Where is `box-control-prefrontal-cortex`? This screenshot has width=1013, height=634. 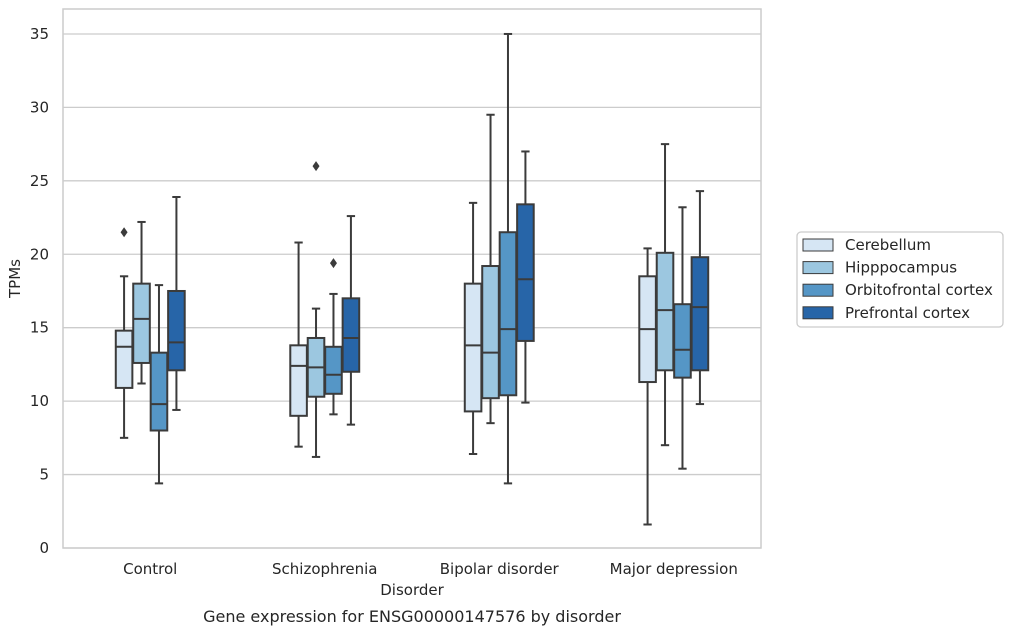 box-control-prefrontal-cortex is located at coordinates (176, 303).